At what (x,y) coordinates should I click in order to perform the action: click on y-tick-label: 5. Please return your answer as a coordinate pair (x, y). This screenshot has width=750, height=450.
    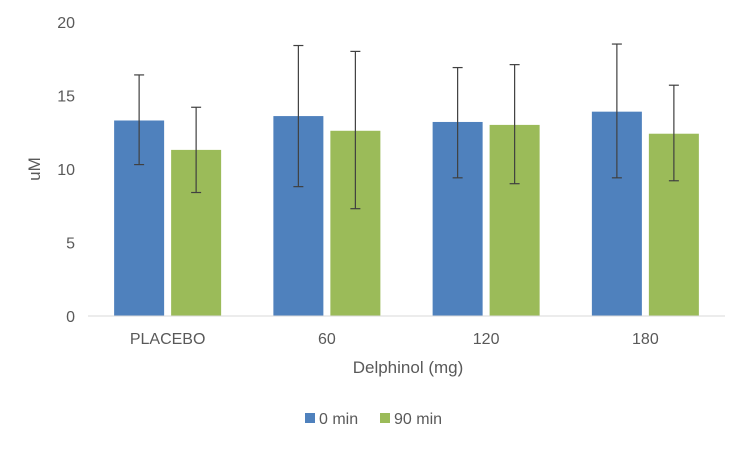
    Looking at the image, I should click on (70, 244).